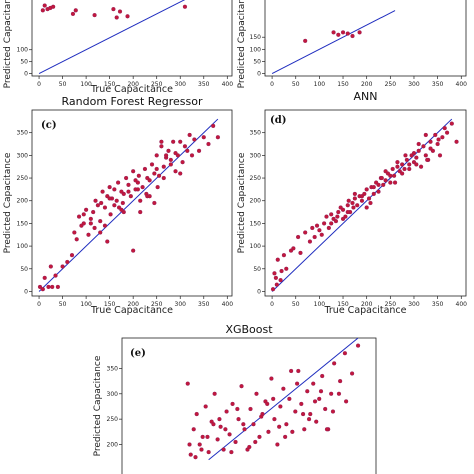  What do you see at coordinates (113, 394) in the screenshot?
I see `y-tick-label: 300` at bounding box center [113, 394].